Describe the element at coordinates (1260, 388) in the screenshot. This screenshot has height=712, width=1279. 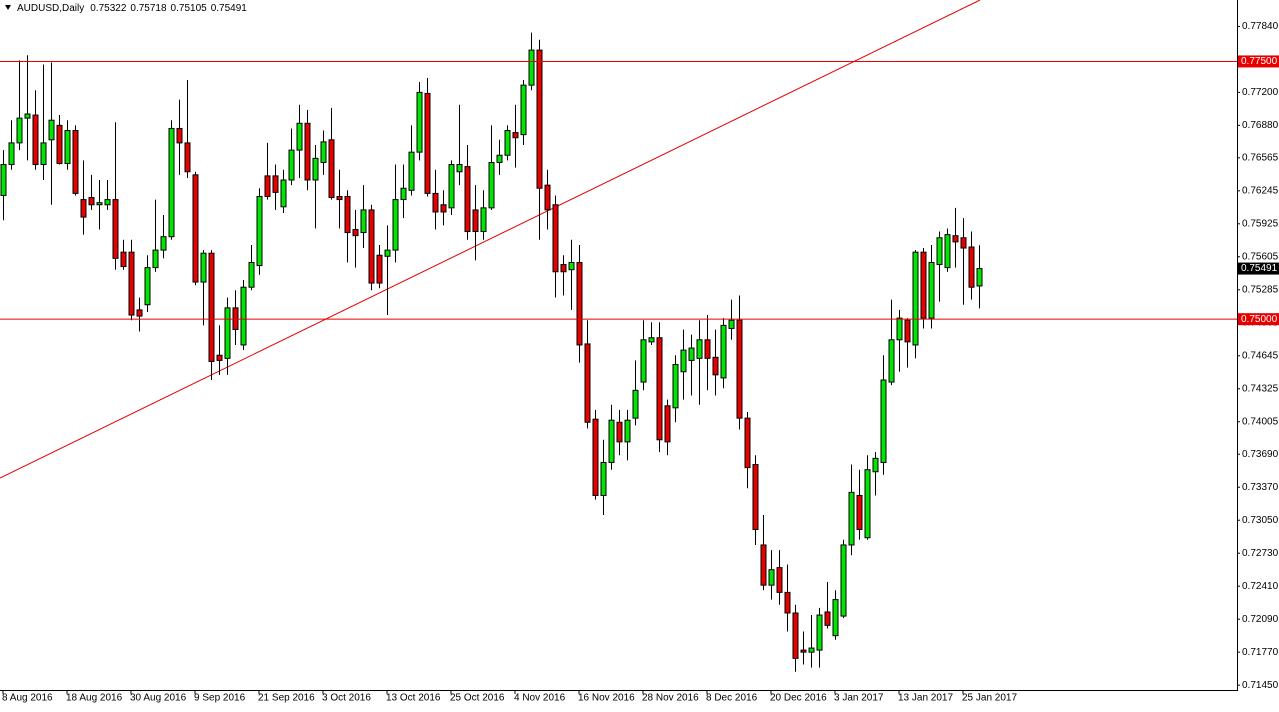
I see `y-tick-label: 0.74325` at that location.